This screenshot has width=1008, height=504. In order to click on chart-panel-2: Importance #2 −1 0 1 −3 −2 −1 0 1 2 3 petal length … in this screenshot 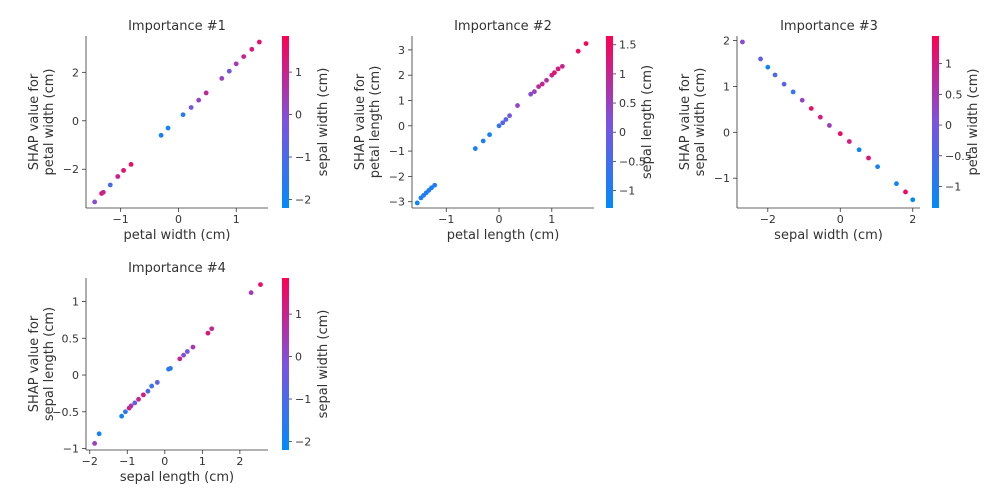, I will do `click(504, 131)`.